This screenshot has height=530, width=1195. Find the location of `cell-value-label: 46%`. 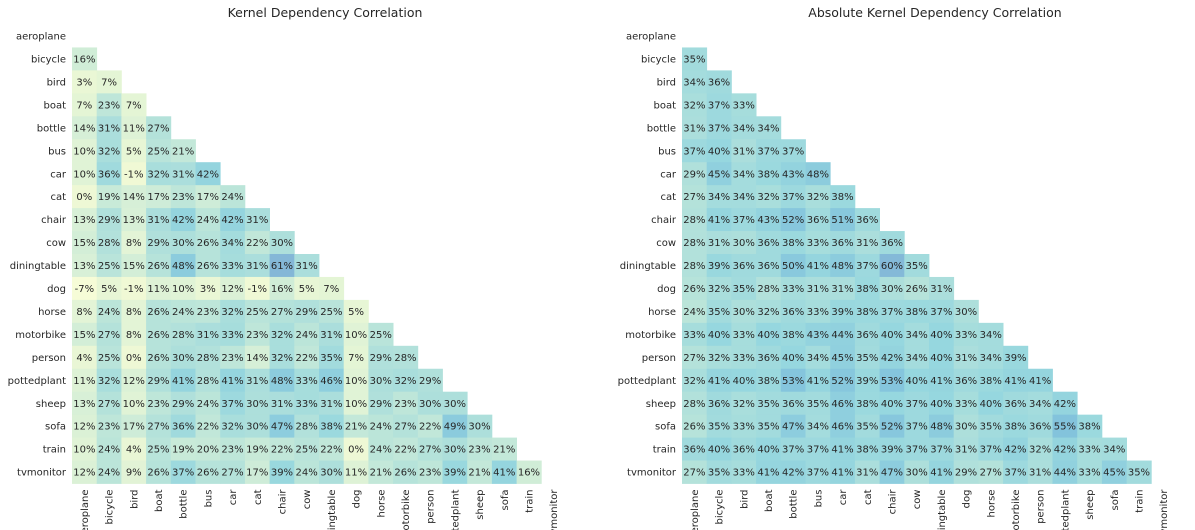

cell-value-label: 46% is located at coordinates (842, 404).